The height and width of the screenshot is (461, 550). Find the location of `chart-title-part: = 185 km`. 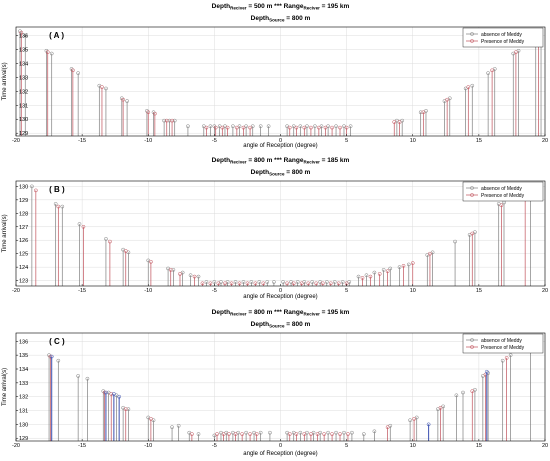

chart-title-part: = 185 km is located at coordinates (335, 160).